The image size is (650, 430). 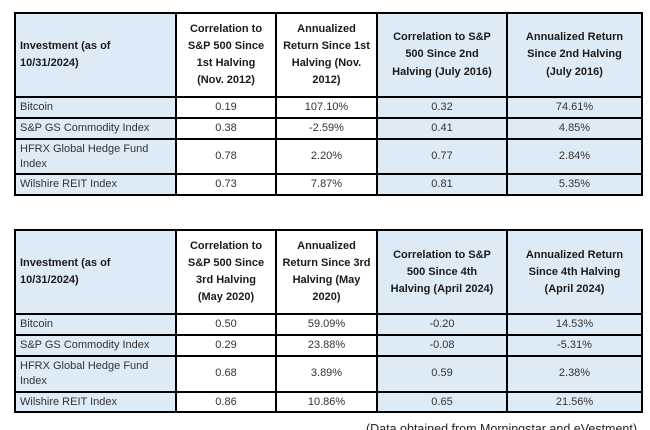 I want to click on data-cell: 5.35%, so click(x=574, y=185).